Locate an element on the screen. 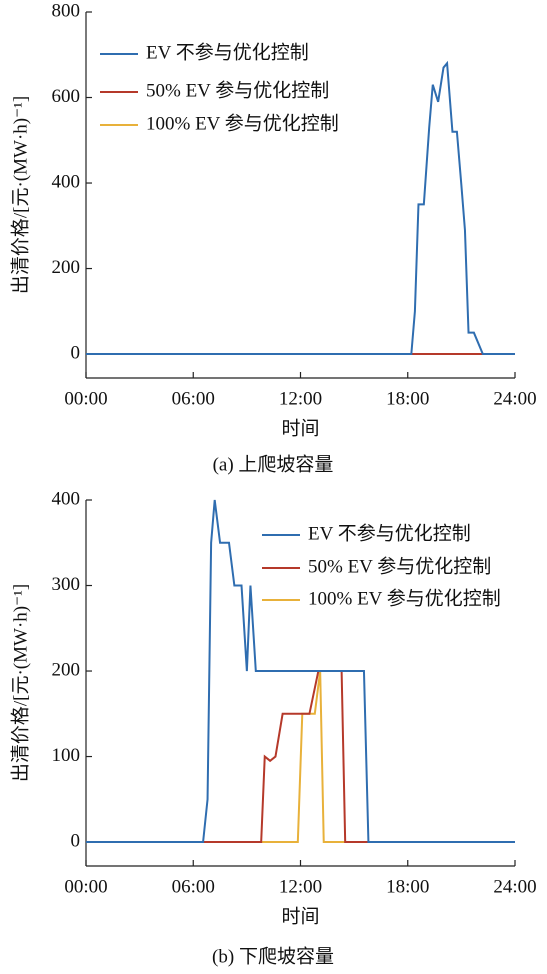 This screenshot has height=974, width=547. y-tick-label: 800 is located at coordinates (66, 10).